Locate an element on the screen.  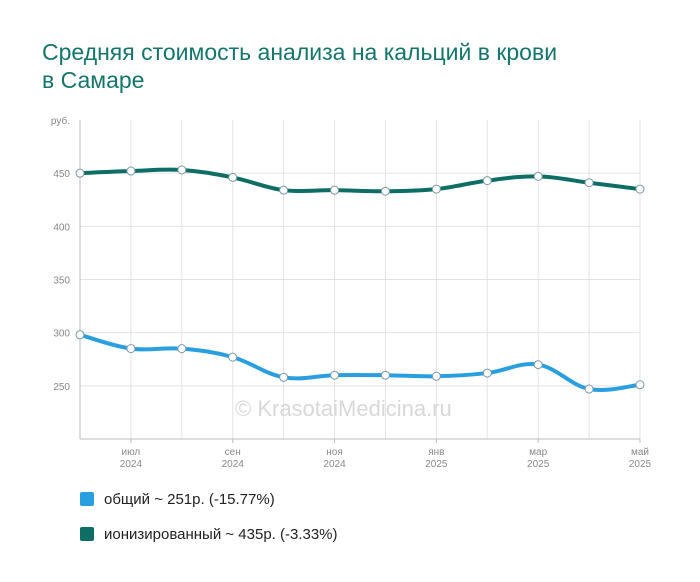
x-tick-label-month-11: май is located at coordinates (640, 452).